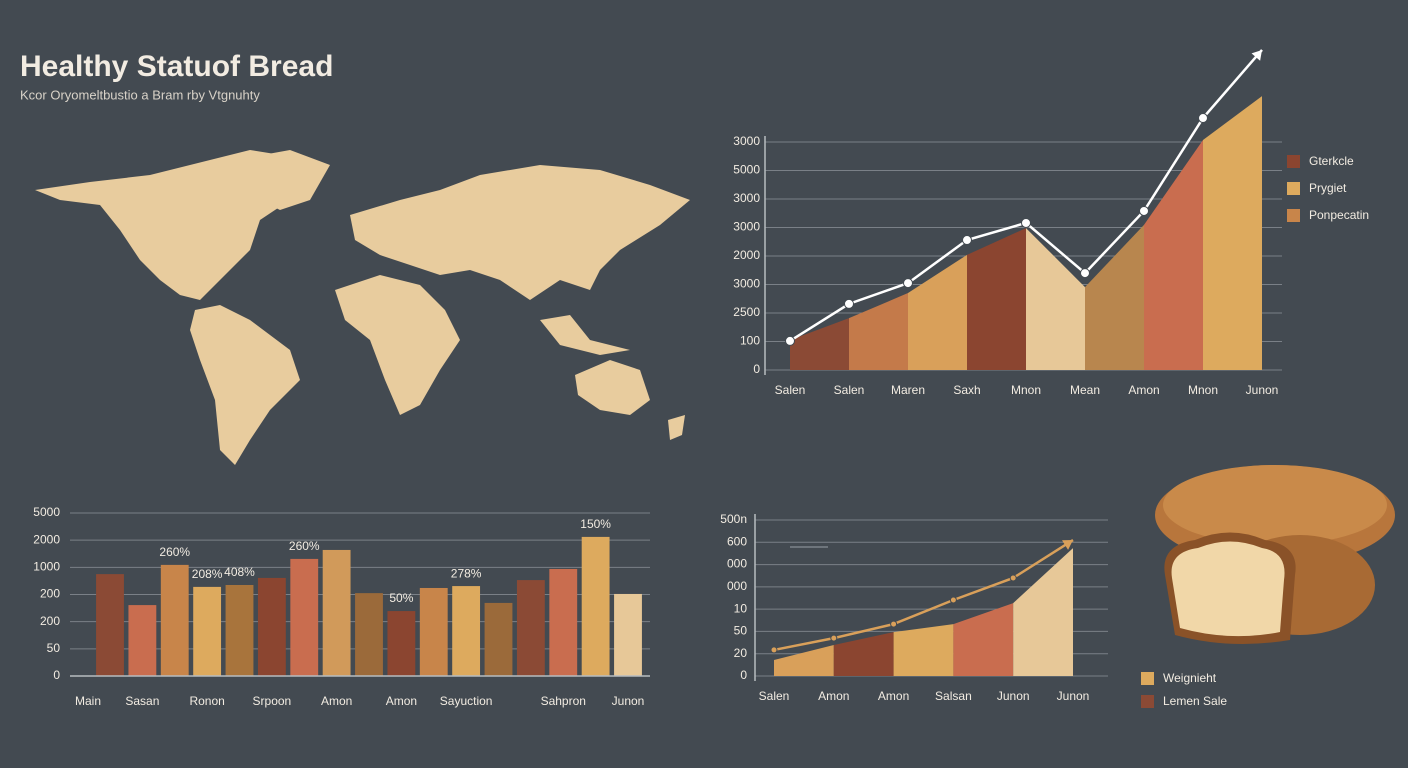  Describe the element at coordinates (741, 608) in the screenshot. I see `y-tick-label: 10` at that location.